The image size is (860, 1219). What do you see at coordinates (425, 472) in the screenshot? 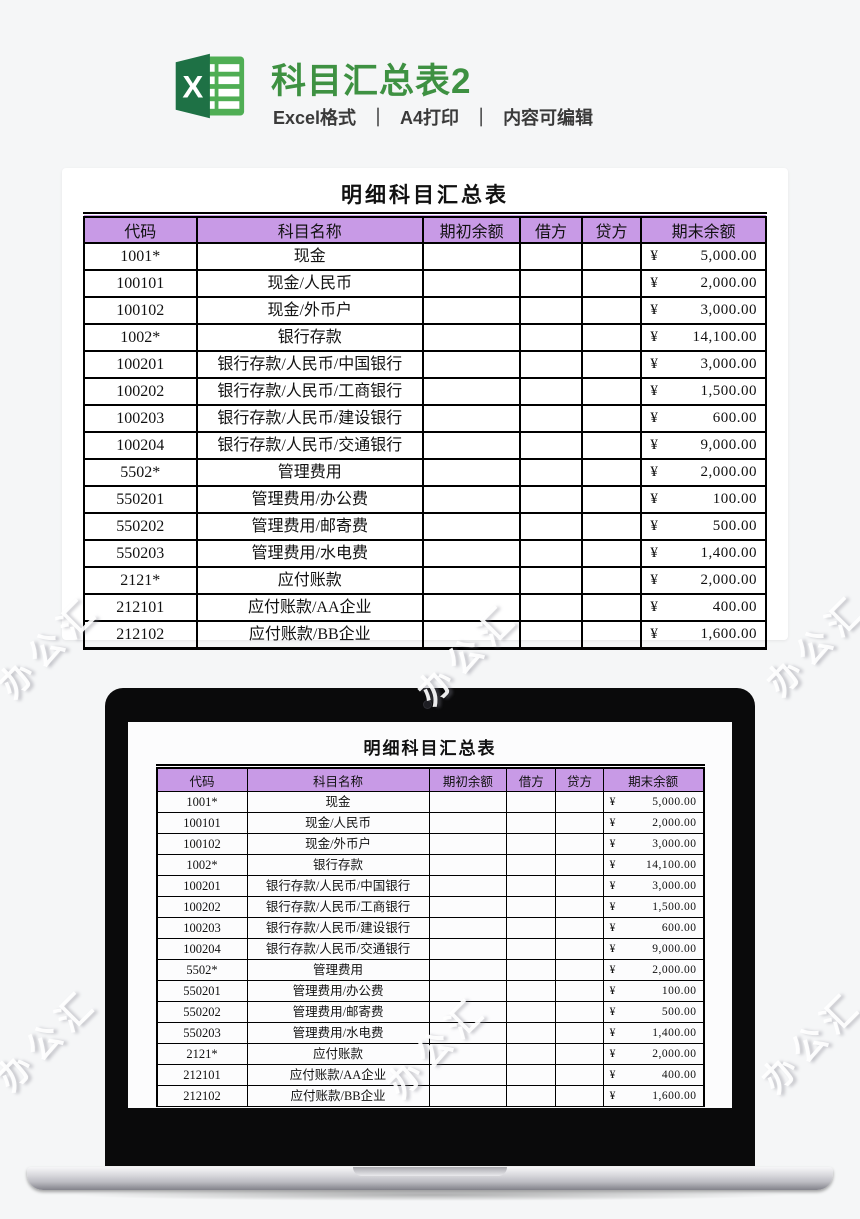
I see `table-row: 5502* 管理费用 ¥2,000.00` at bounding box center [425, 472].